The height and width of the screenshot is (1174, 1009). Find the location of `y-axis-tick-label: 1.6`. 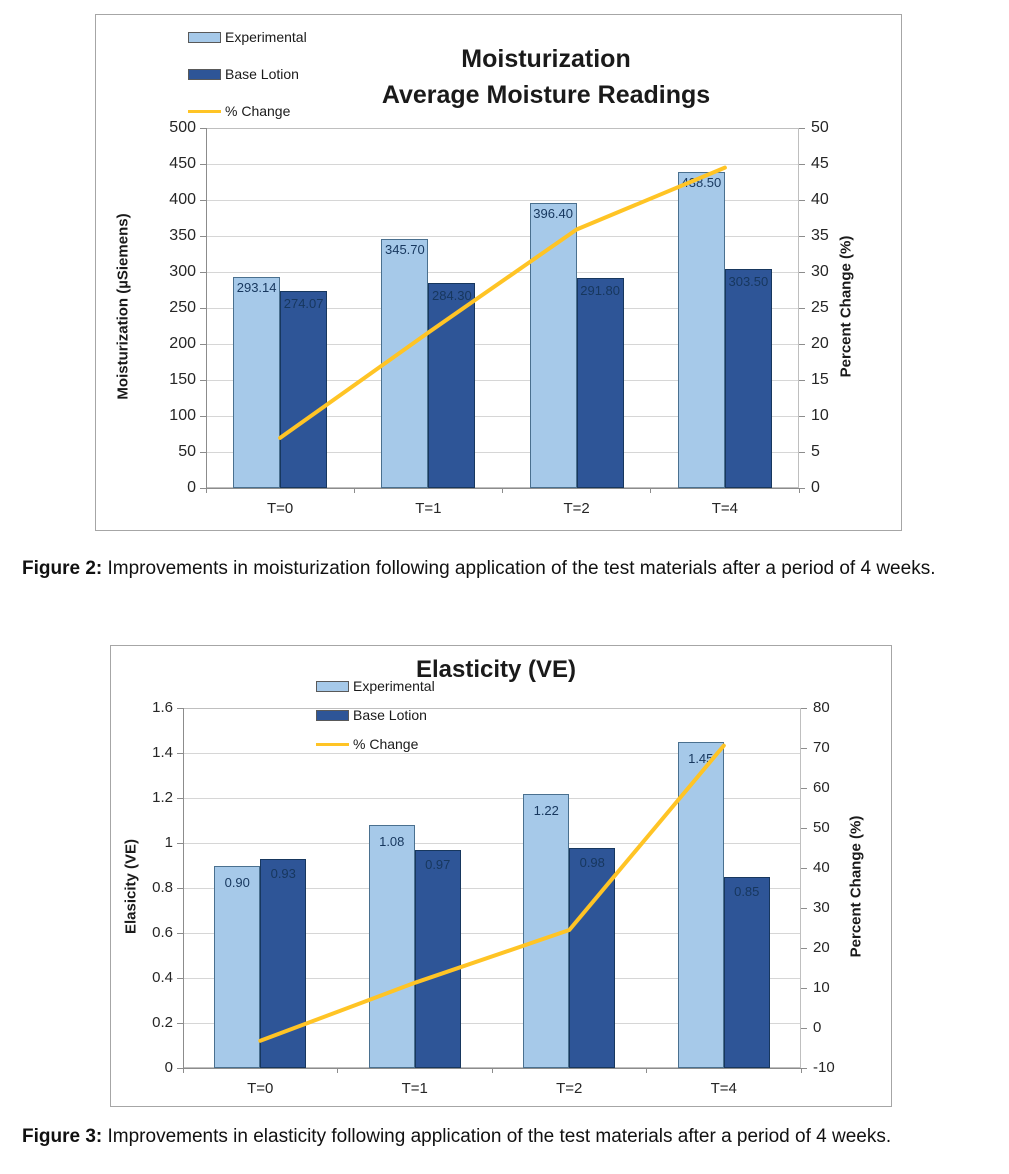

y-axis-tick-label: 1.6 is located at coordinates (162, 707).